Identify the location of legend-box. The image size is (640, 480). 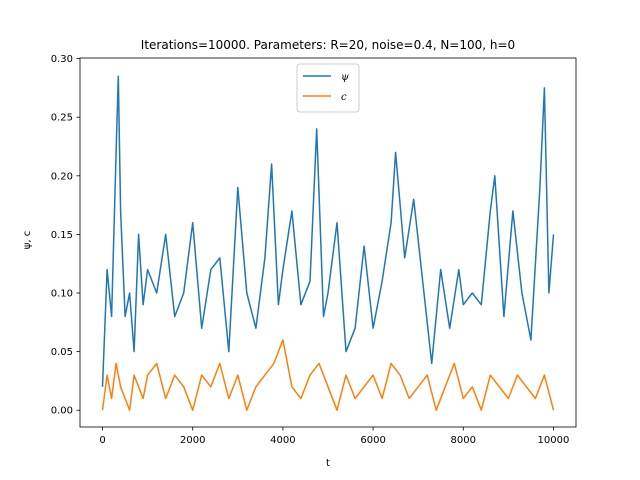
(328, 88).